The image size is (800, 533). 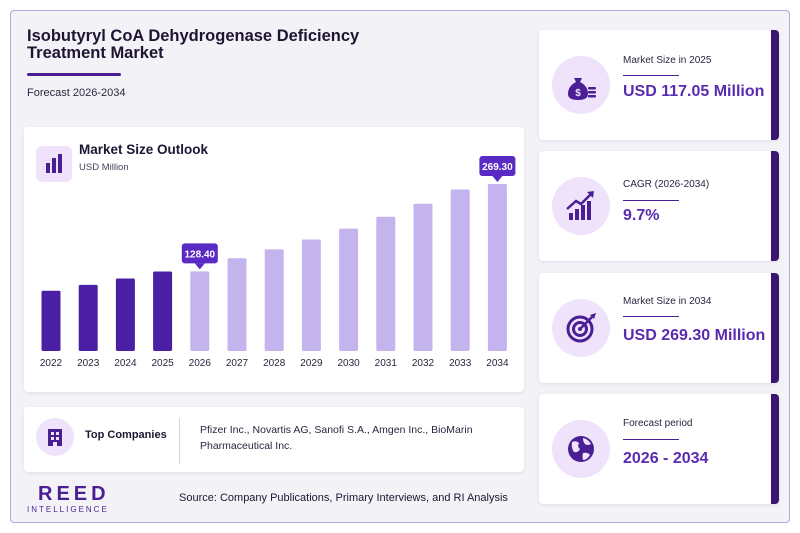 I want to click on chart-unit: USD Million, so click(x=104, y=167).